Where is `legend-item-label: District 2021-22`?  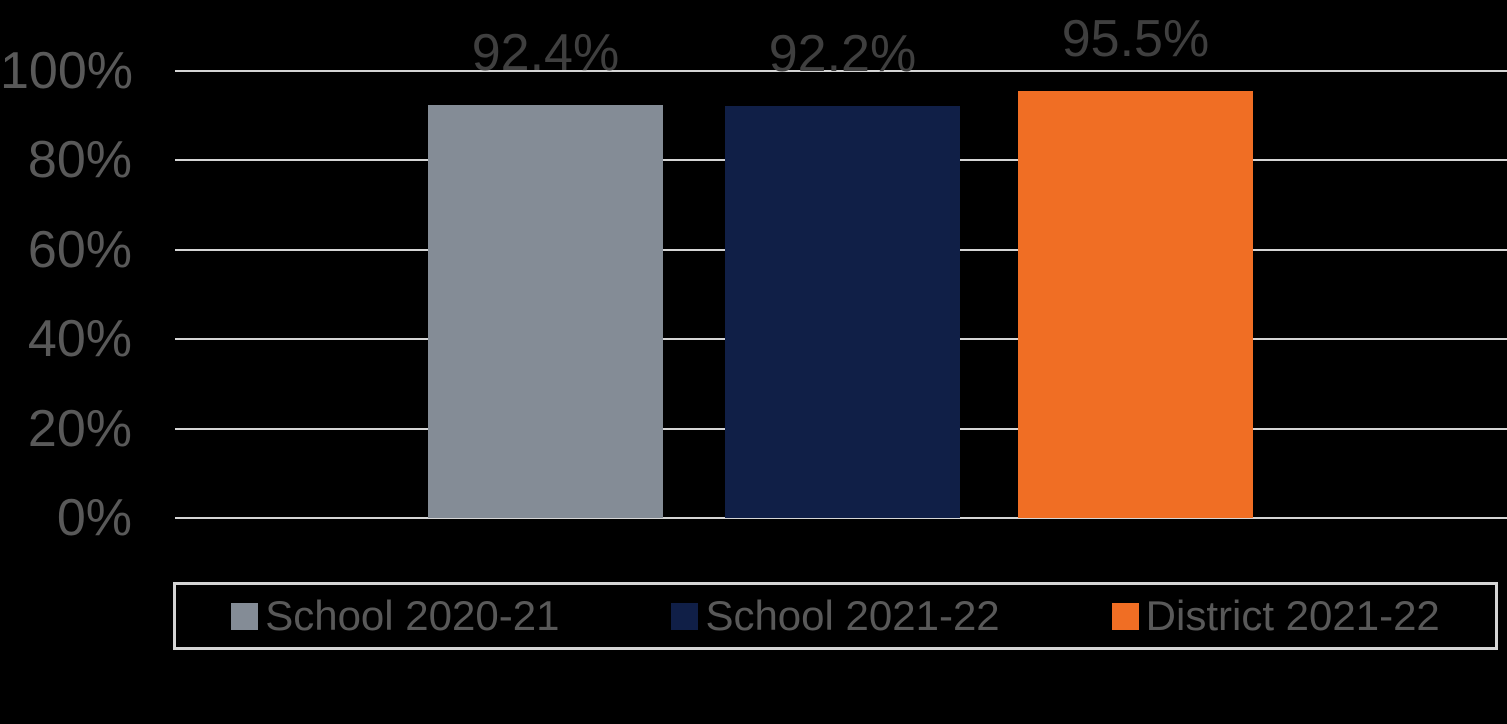 legend-item-label: District 2021-22 is located at coordinates (1292, 615).